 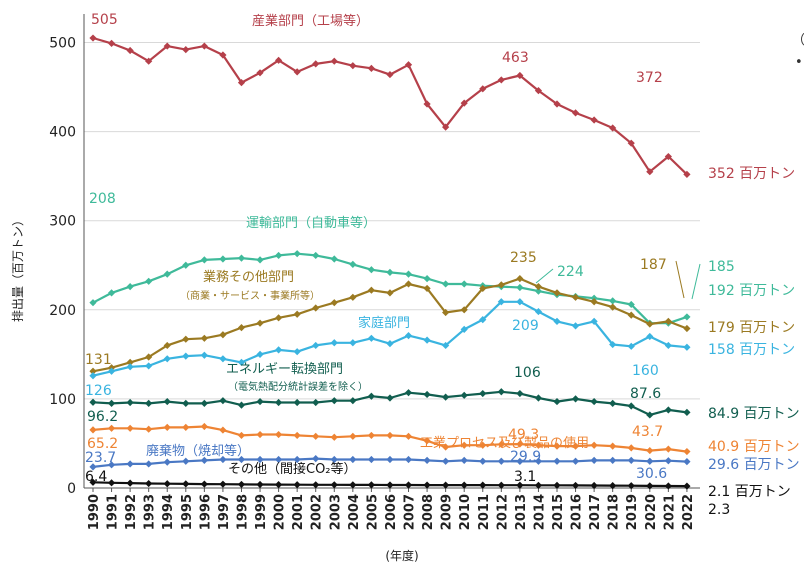 I want to click on x-tick-label: 2018, so click(x=614, y=512).